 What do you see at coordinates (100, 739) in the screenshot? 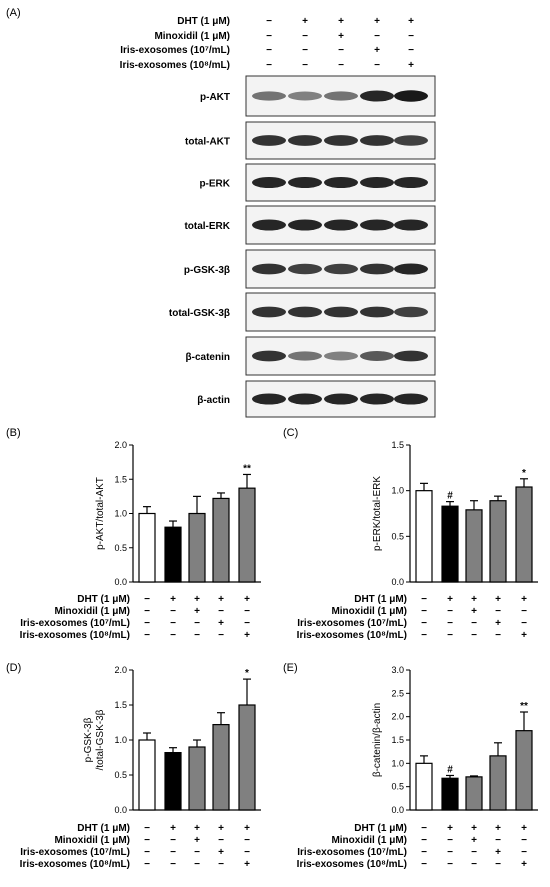
I see `y-axis-label: /total-GSK-3β` at bounding box center [100, 739].